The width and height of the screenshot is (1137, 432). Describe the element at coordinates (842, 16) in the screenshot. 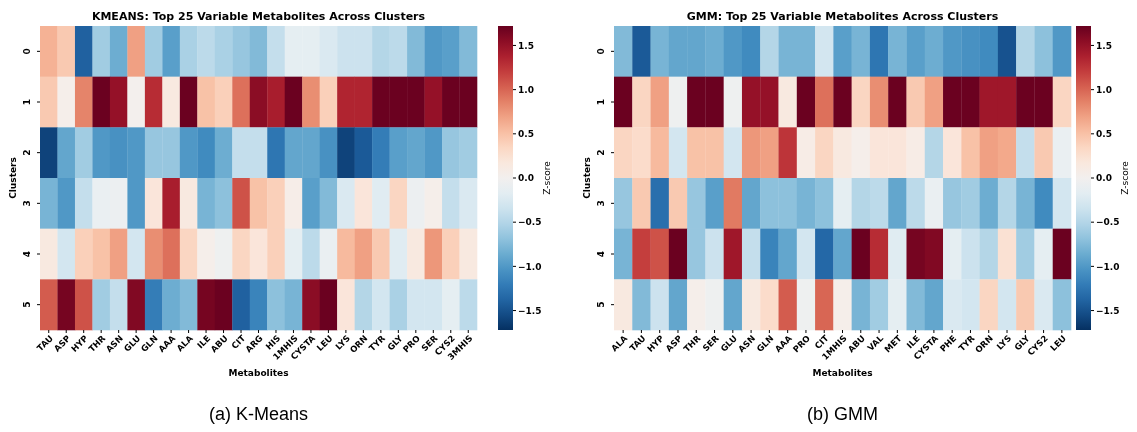

I see `chart-title: GMM: Top 25 Variable Metabolites Across Clusters` at that location.